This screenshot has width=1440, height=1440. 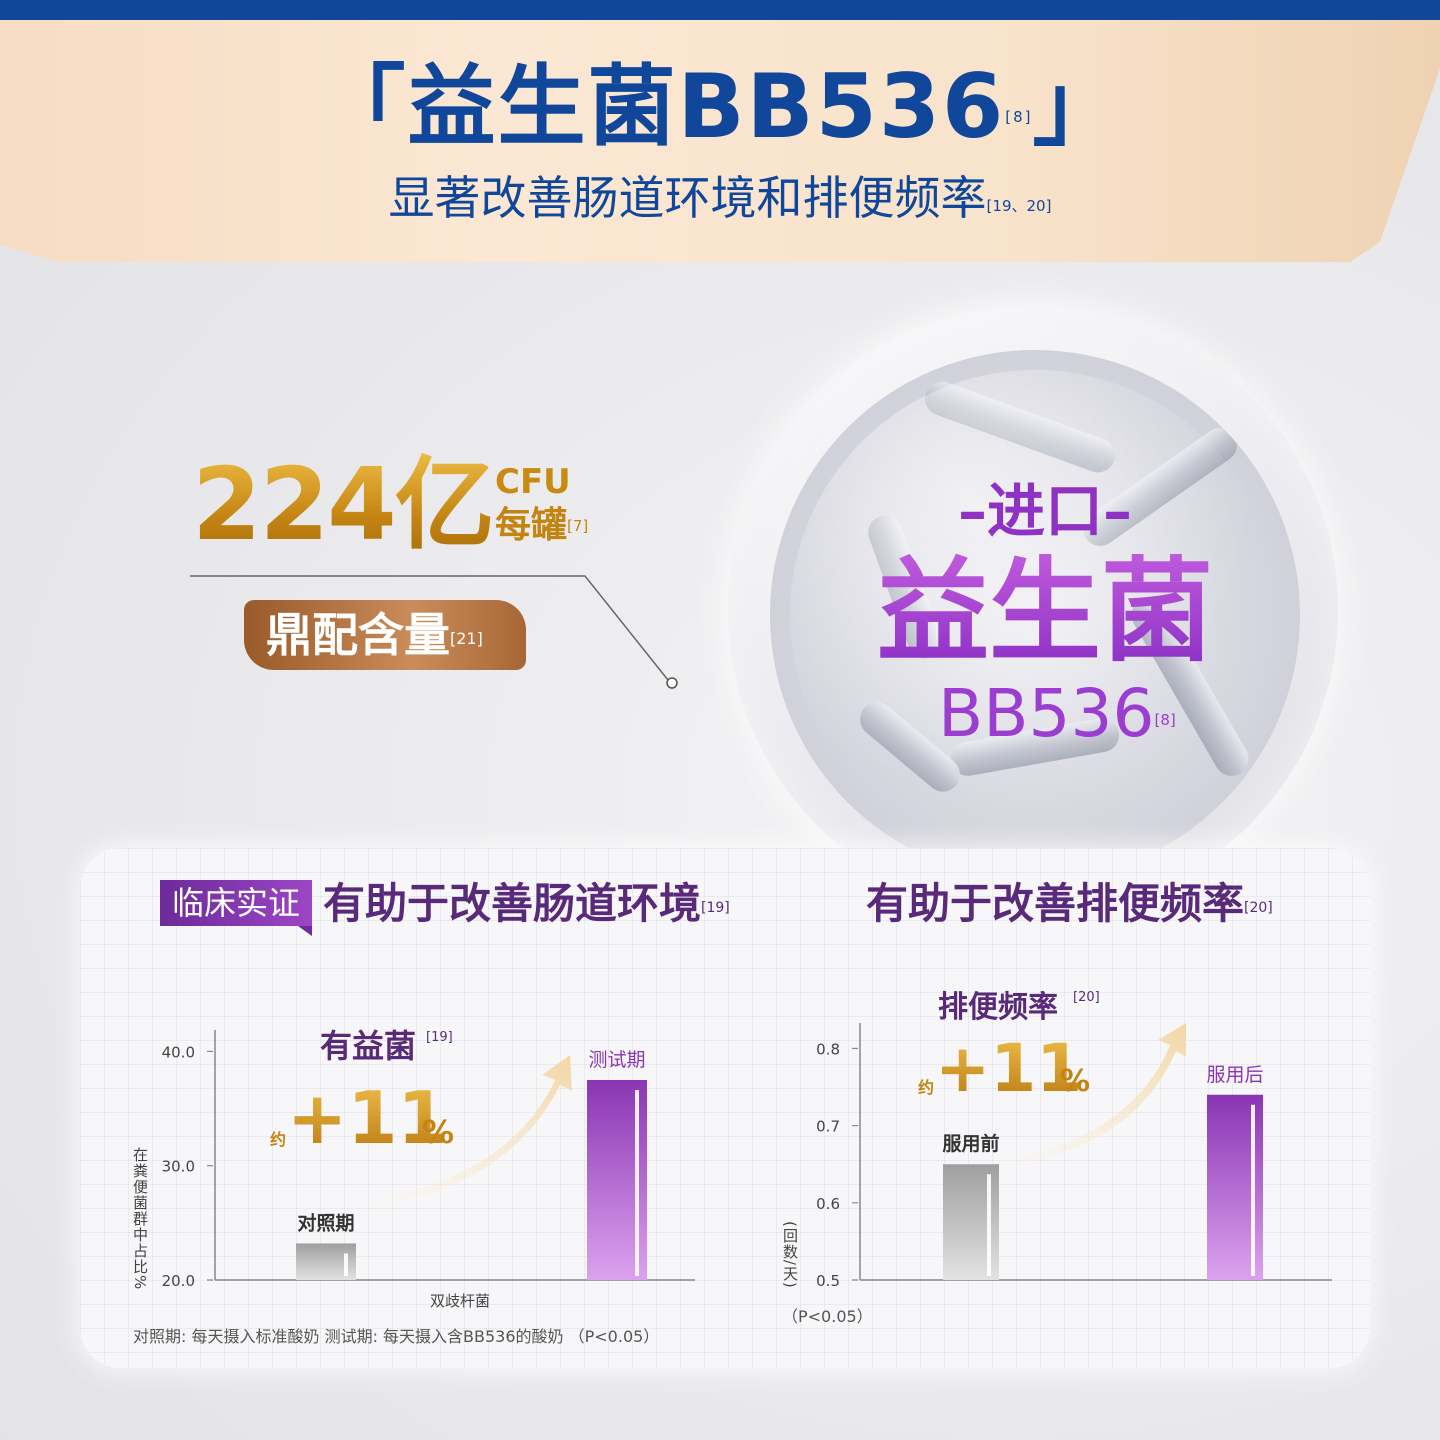 I want to click on category-label: 服用后, so click(x=1234, y=1075).